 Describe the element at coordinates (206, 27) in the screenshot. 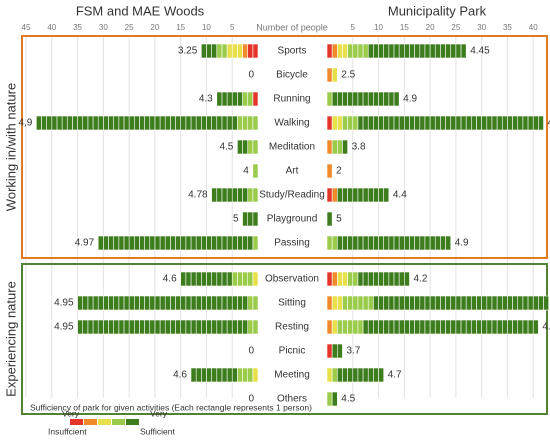

I see `x-tick-label: 10` at that location.